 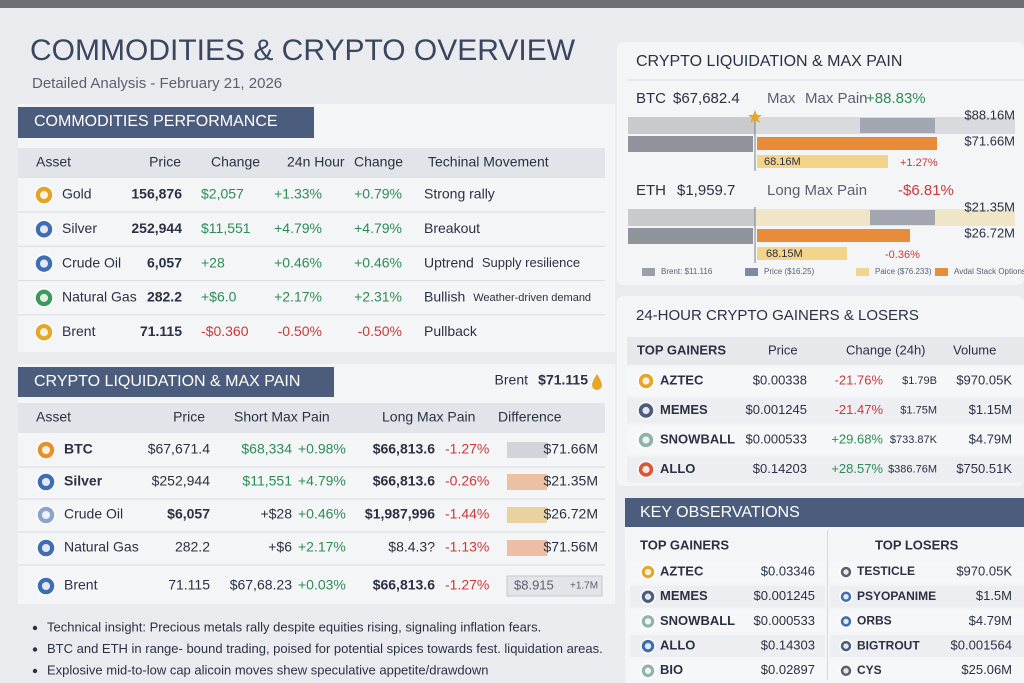 I want to click on coin-price: $1.5M, so click(x=994, y=595).